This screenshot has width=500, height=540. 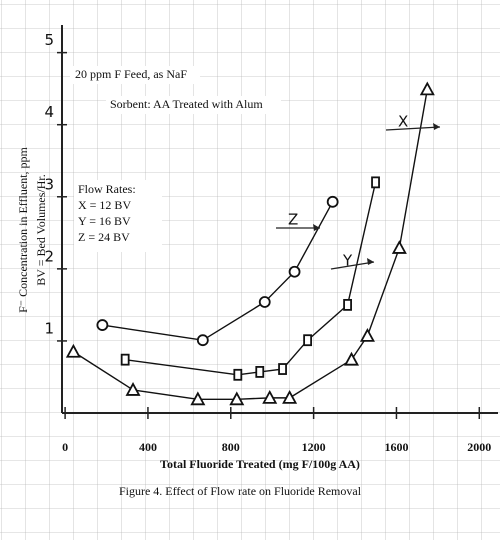 I want to click on x-tick-label: 2000, so click(x=479, y=447).